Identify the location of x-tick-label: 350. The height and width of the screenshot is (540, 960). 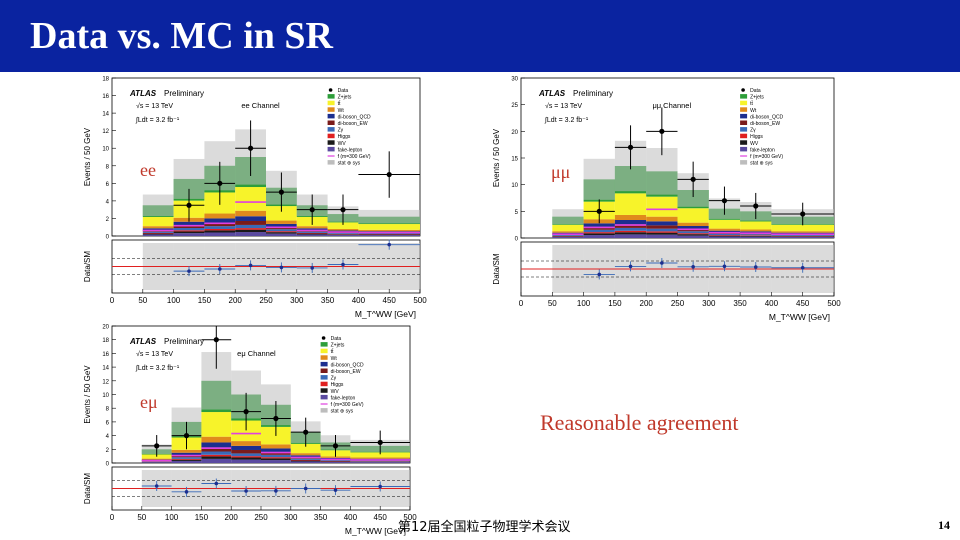
(321, 517).